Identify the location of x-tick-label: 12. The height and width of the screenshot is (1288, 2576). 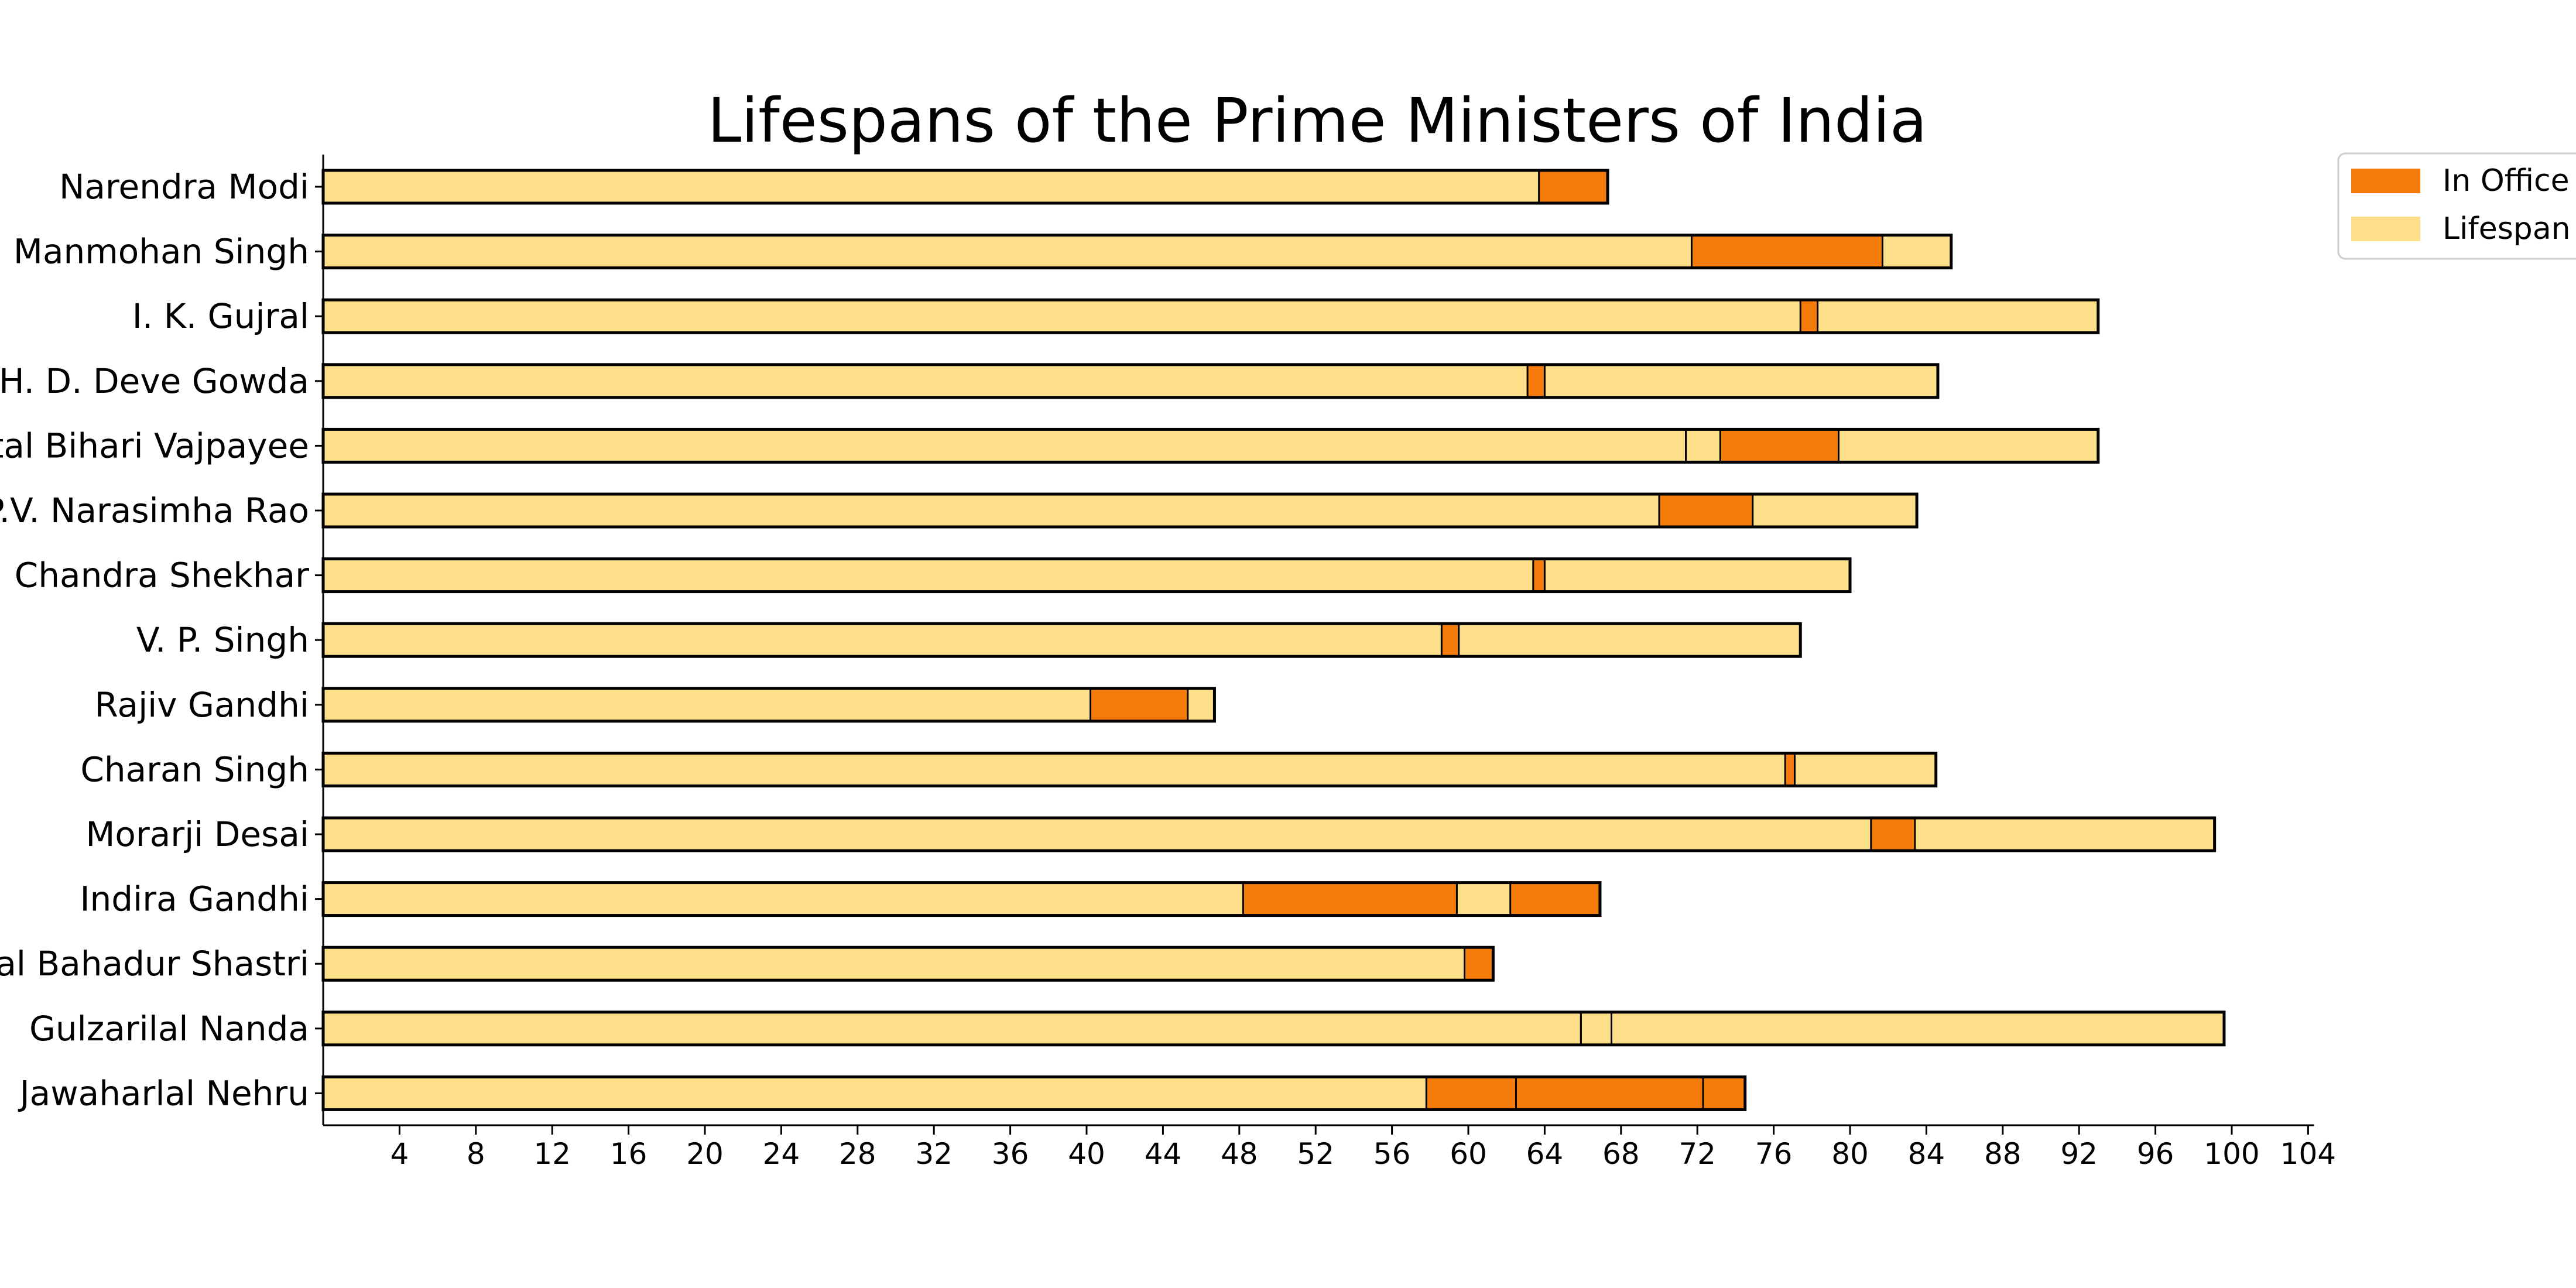
(552, 1154).